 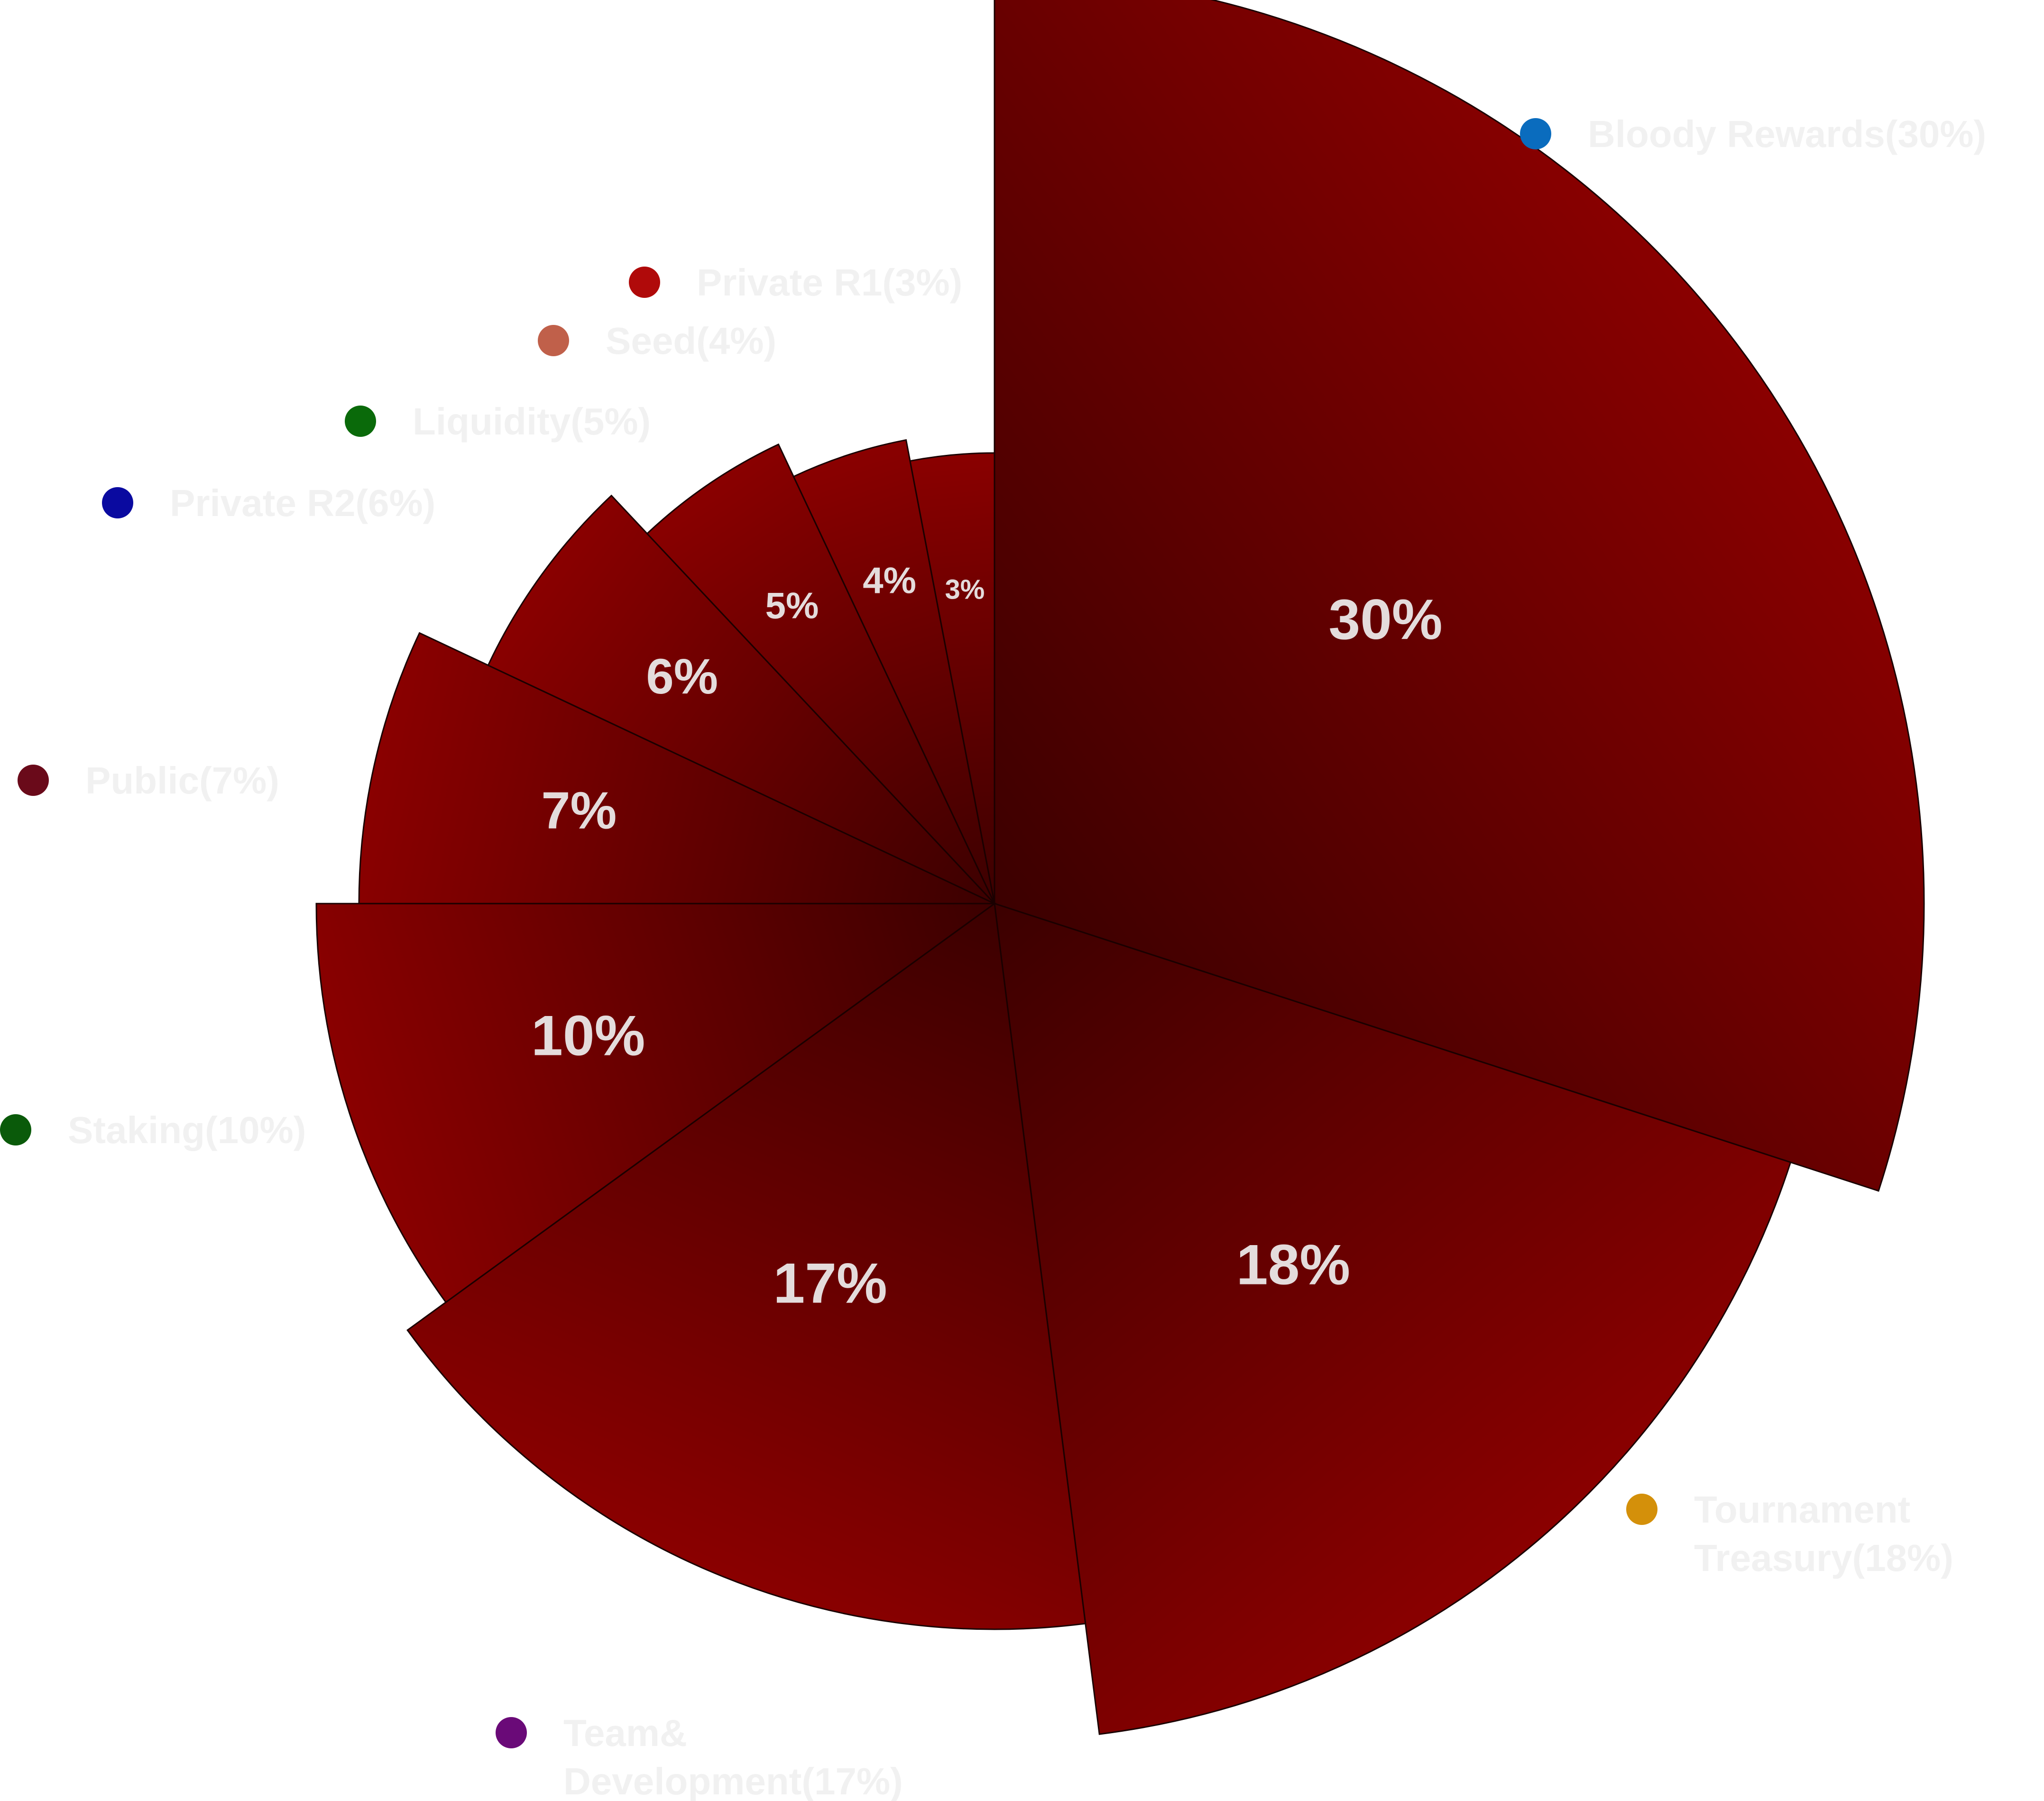 I want to click on slice-value-label: 7%, so click(x=579, y=811).